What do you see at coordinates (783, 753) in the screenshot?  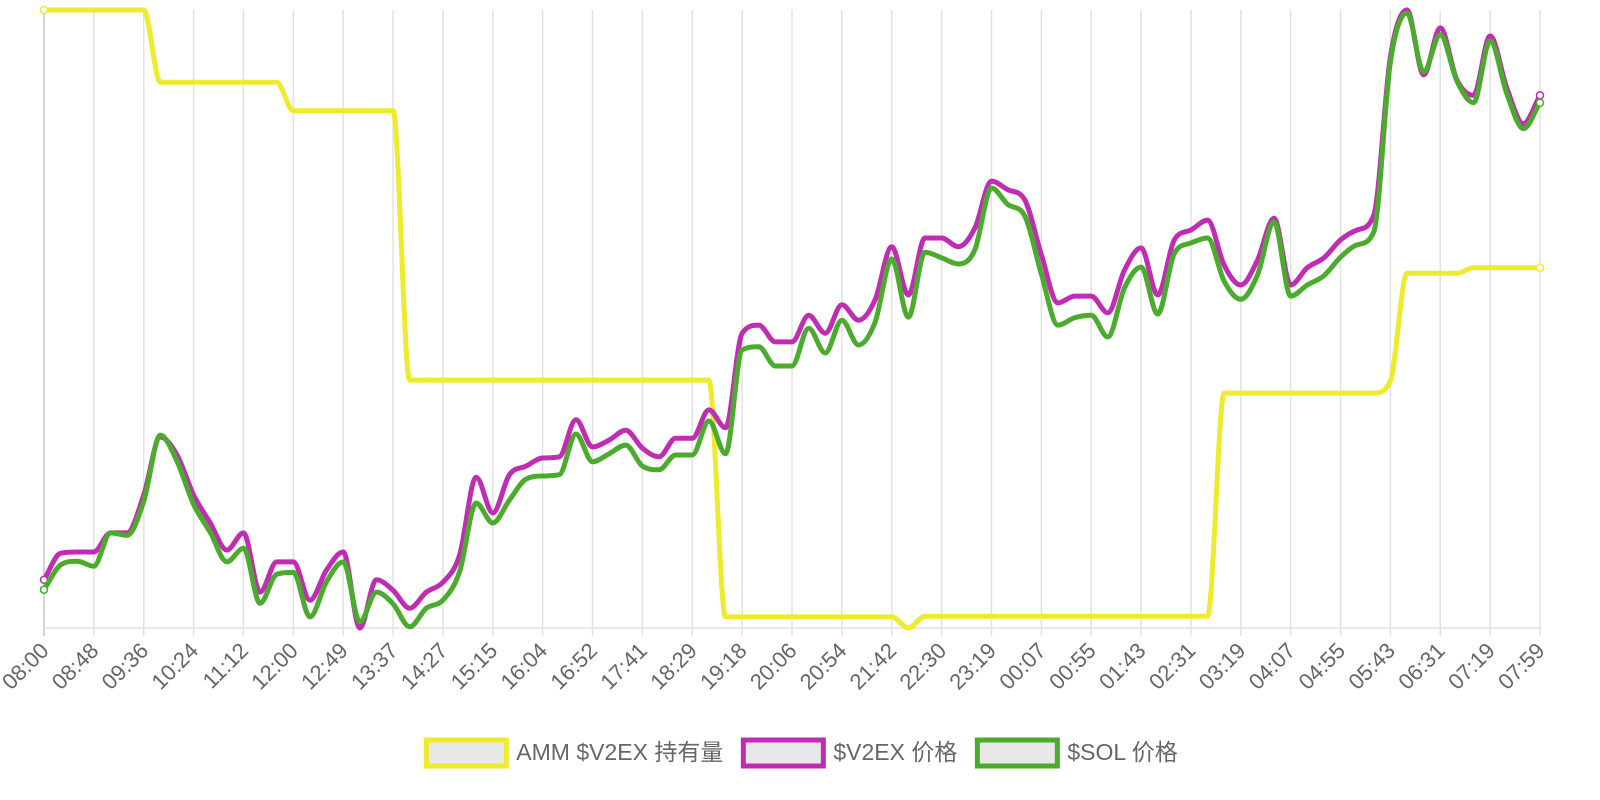 I see `legend-swatch` at bounding box center [783, 753].